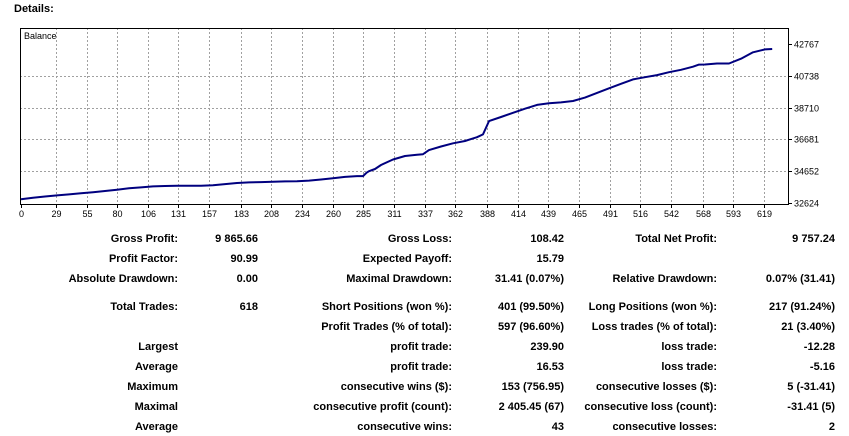 The image size is (849, 436). Describe the element at coordinates (650, 407) in the screenshot. I see `stat-label-col3: consecutive loss (count):` at that location.